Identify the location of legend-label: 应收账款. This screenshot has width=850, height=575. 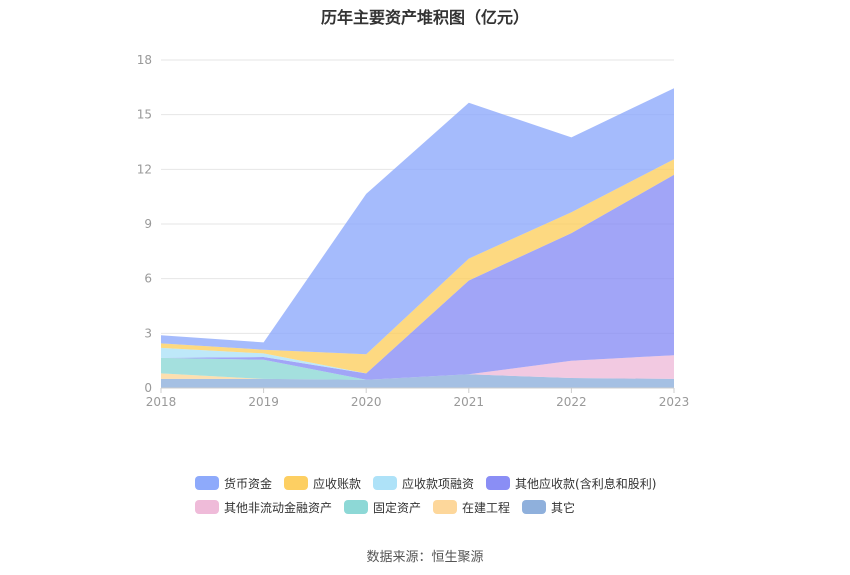
(337, 483).